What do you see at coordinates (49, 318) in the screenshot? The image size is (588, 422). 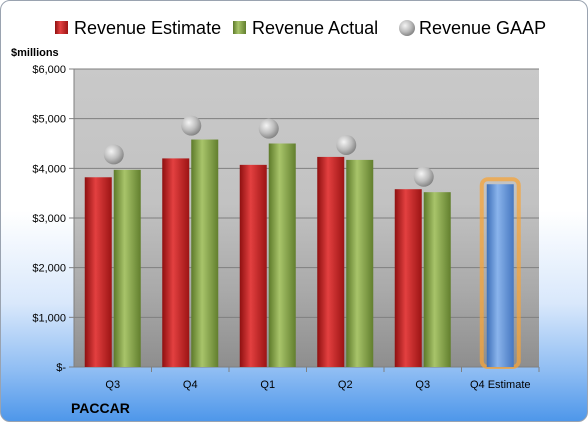 I see `y-tick-label: $1,000` at bounding box center [49, 318].